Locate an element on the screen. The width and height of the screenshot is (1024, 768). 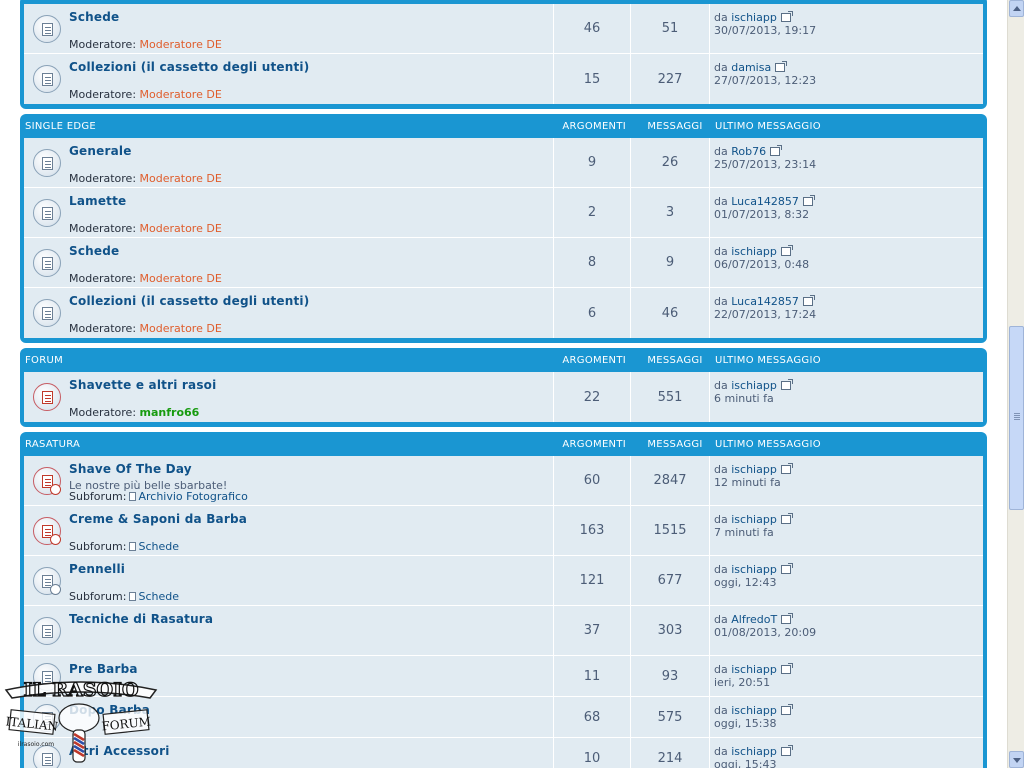
column-topics-header: ARGOMENTI is located at coordinates (594, 126).